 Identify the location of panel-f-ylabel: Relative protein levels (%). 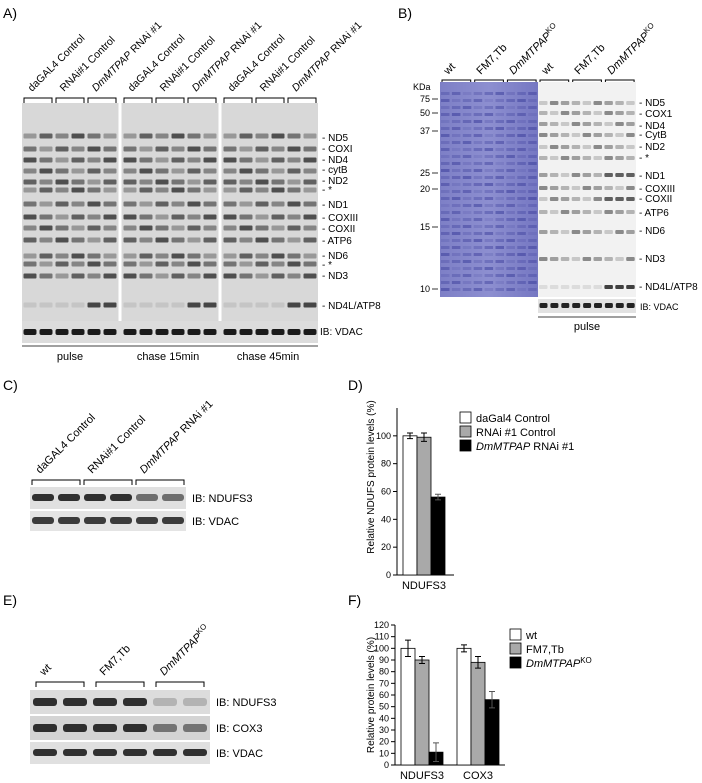
(371, 695).